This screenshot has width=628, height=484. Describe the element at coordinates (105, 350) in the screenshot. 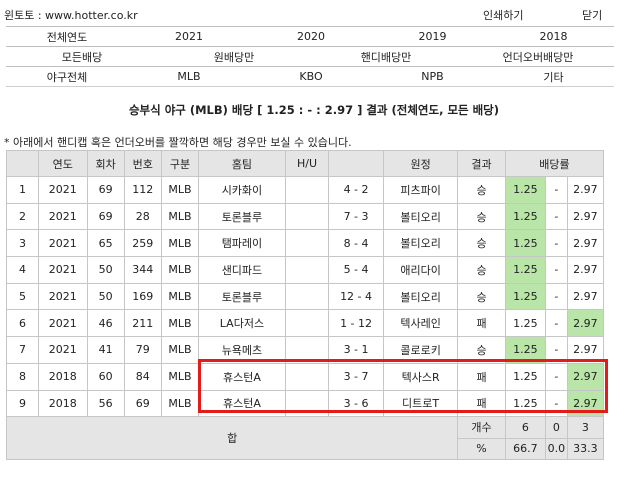

I see `round-cell: 41` at that location.